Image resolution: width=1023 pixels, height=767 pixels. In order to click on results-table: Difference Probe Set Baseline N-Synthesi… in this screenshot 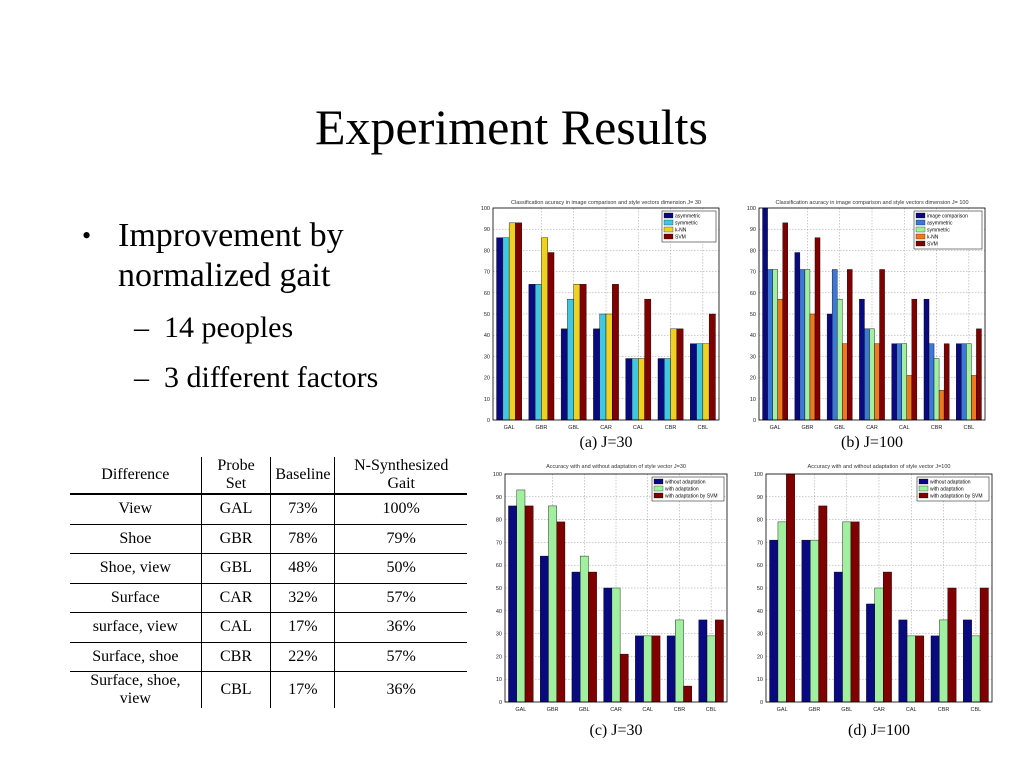, I will do `click(268, 582)`.